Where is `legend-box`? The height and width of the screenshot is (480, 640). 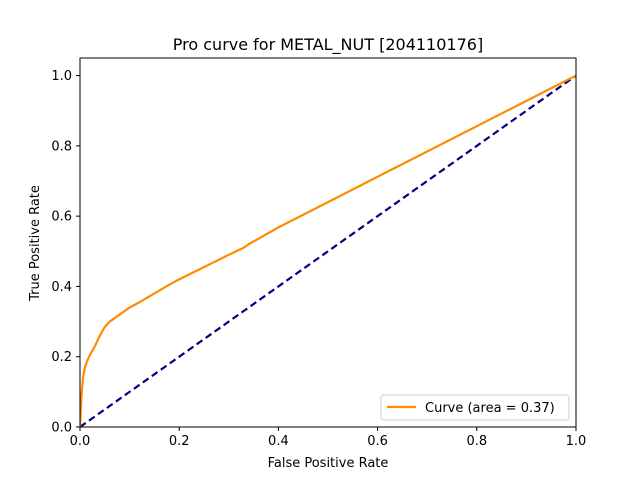 legend-box is located at coordinates (475, 407).